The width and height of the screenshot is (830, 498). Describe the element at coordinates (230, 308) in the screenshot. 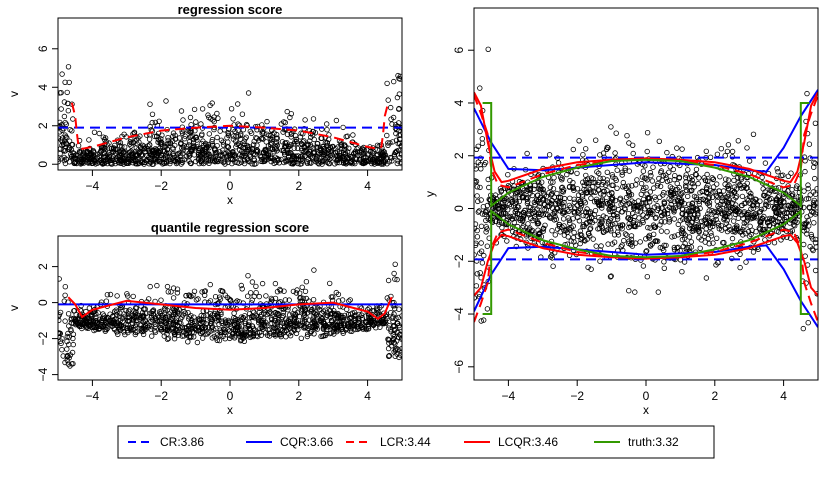

I see `p2-lines` at that location.